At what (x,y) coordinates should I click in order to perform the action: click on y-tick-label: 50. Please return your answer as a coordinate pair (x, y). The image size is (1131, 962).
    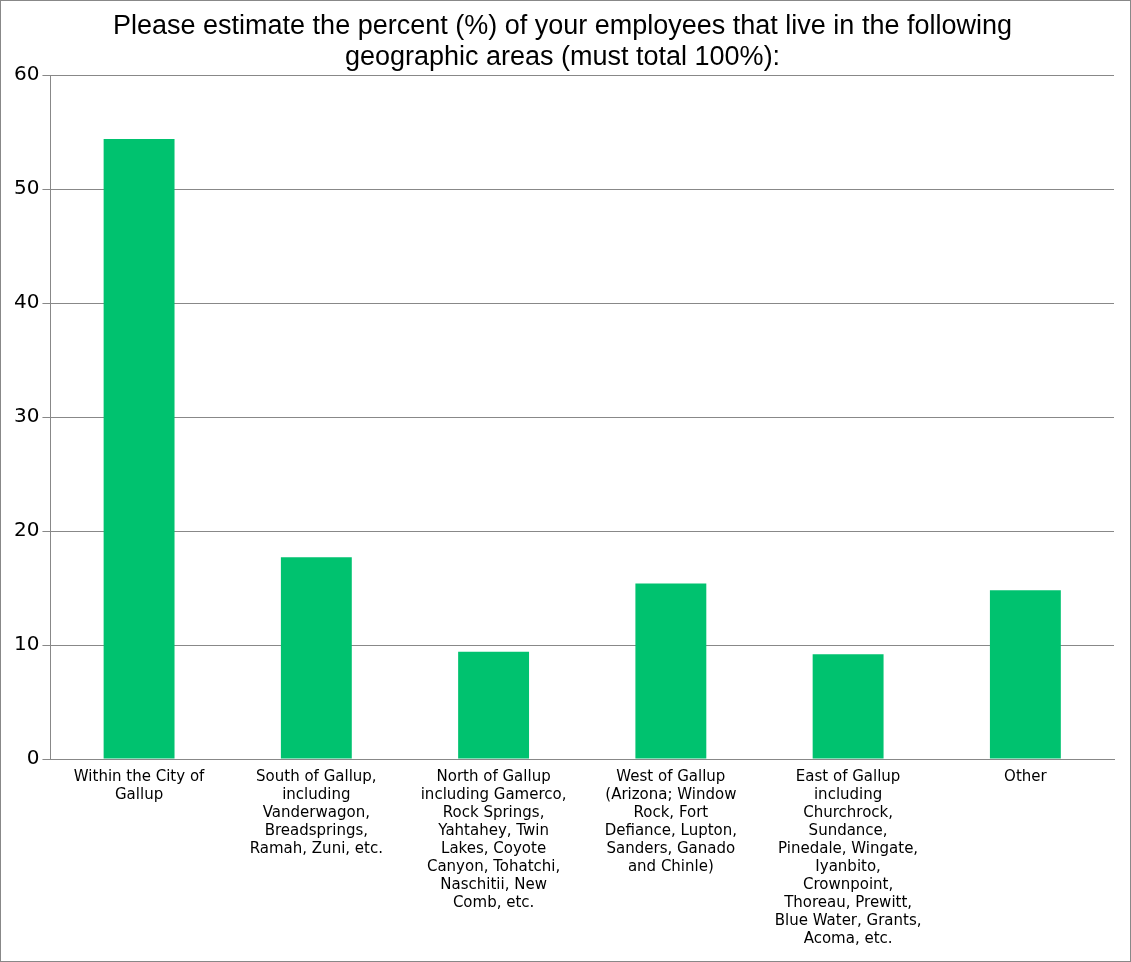
    Looking at the image, I should click on (27, 187).